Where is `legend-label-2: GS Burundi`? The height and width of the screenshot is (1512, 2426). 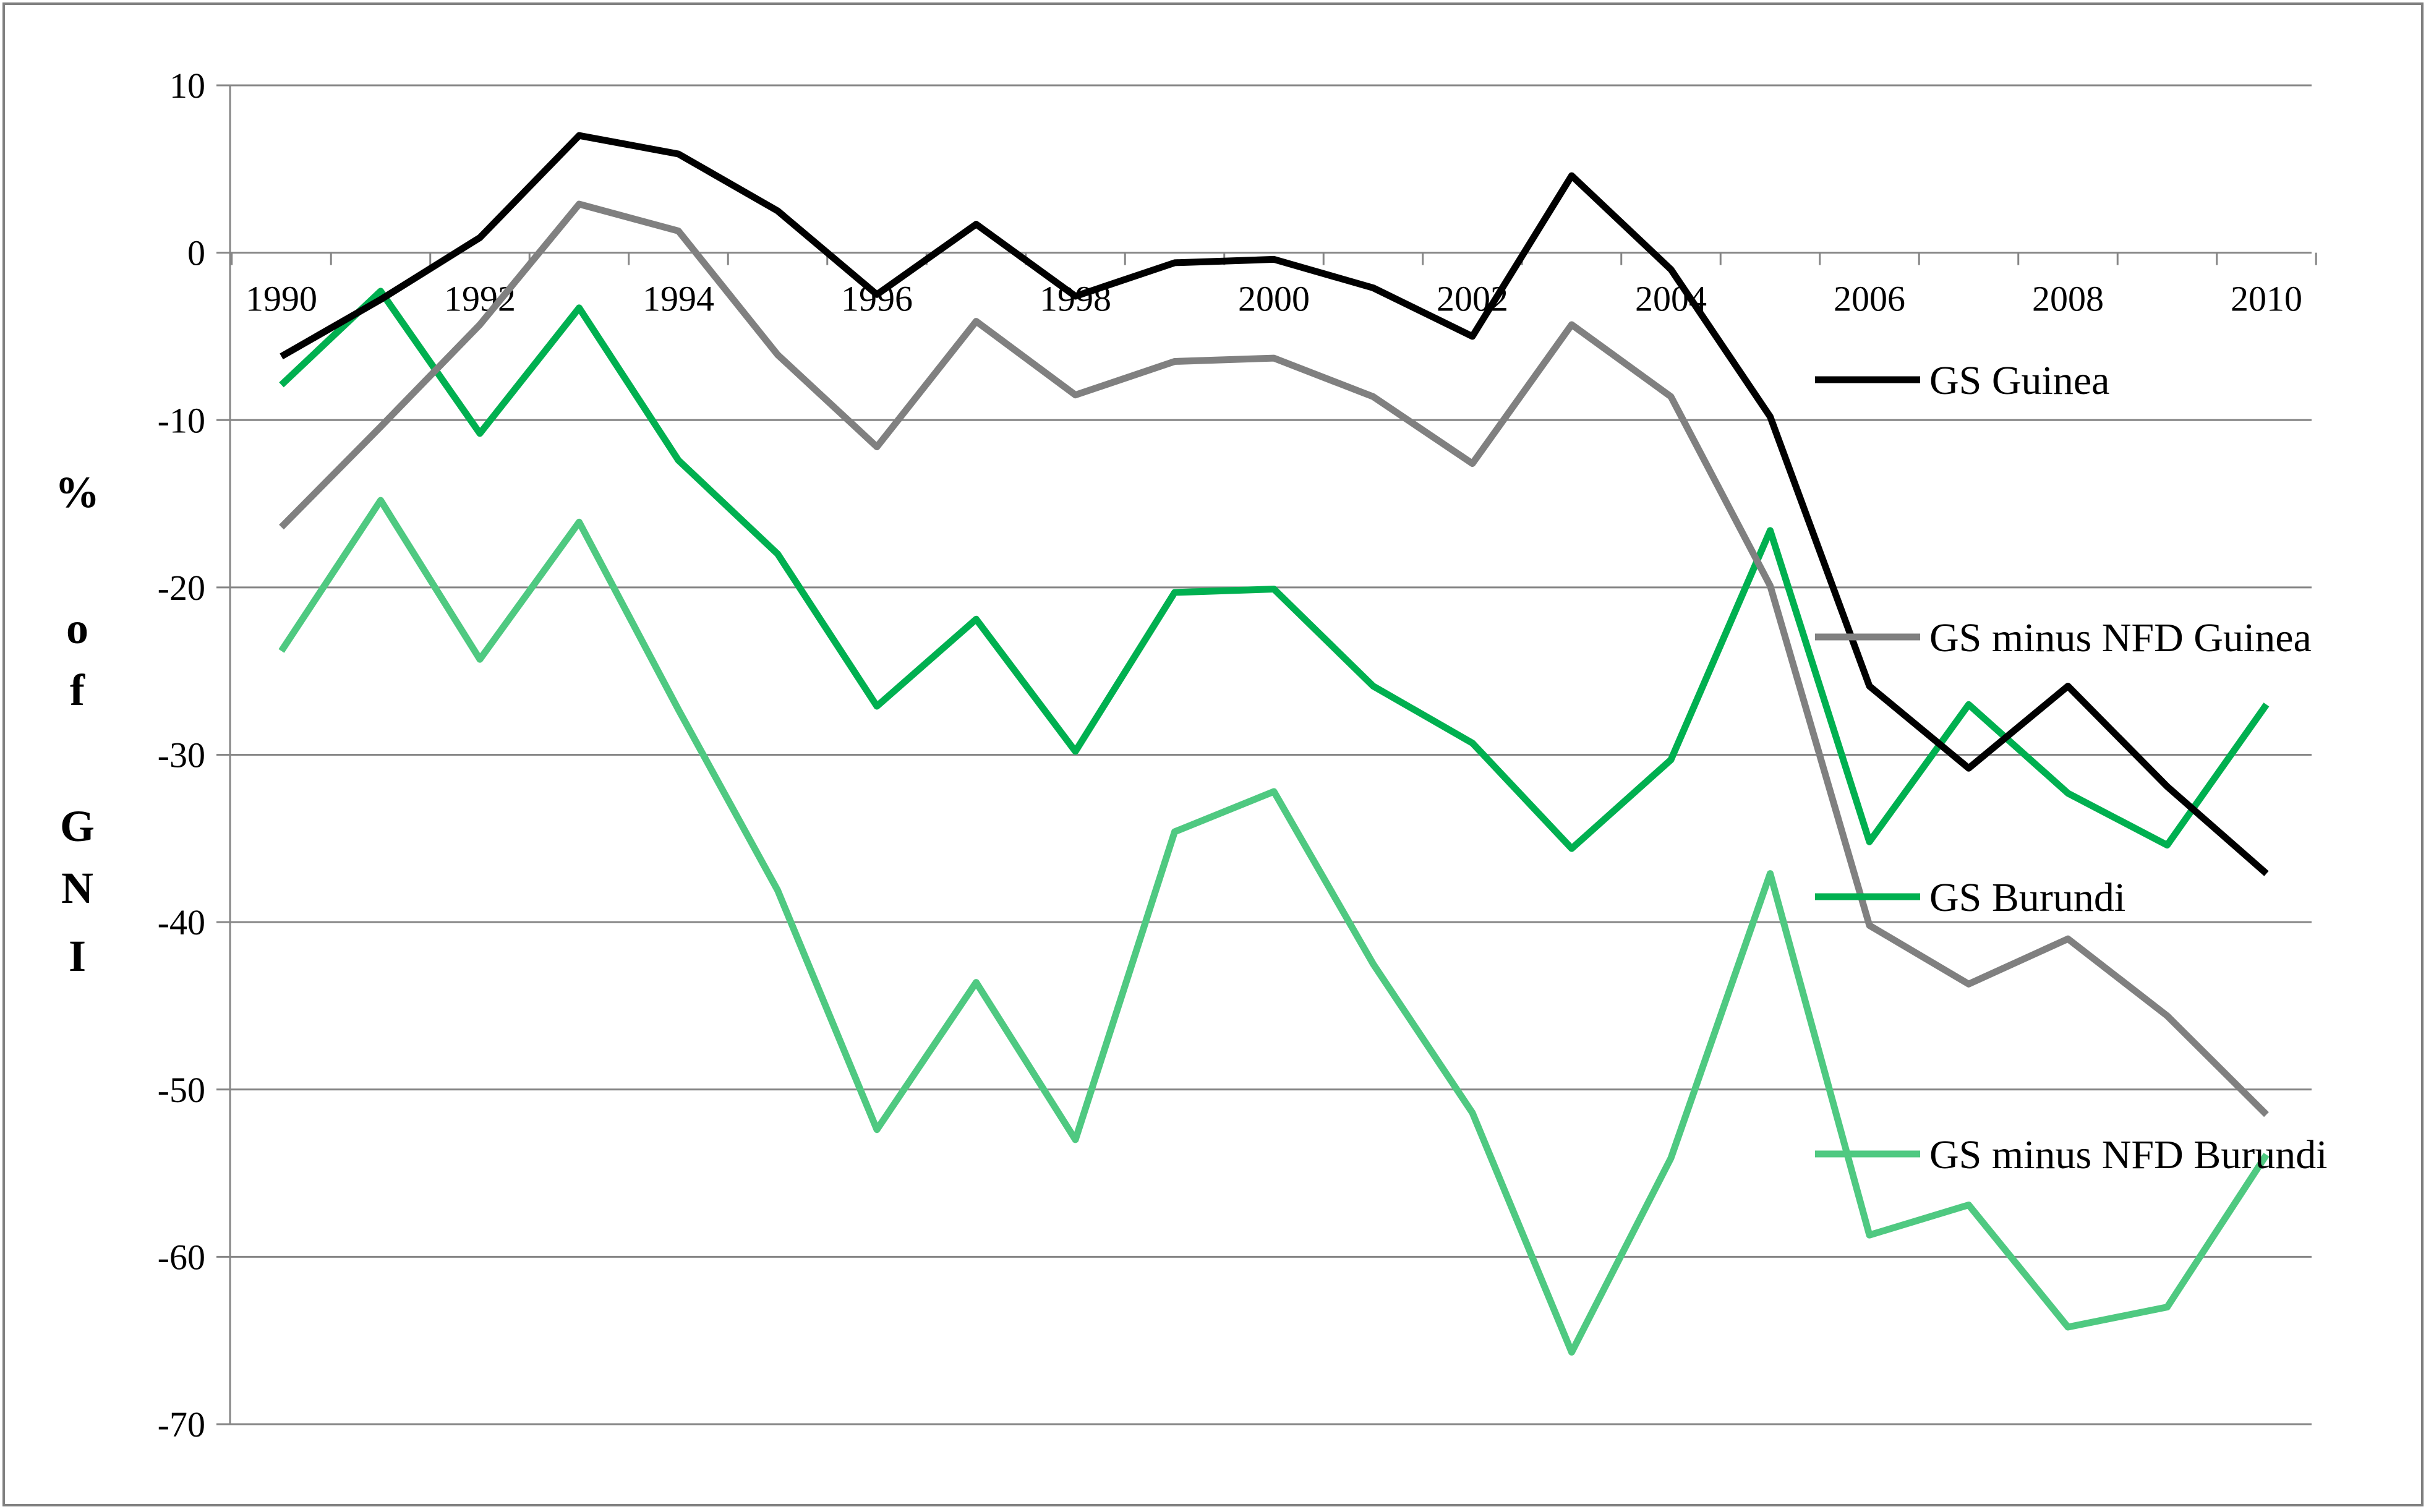 legend-label-2: GS Burundi is located at coordinates (2027, 897).